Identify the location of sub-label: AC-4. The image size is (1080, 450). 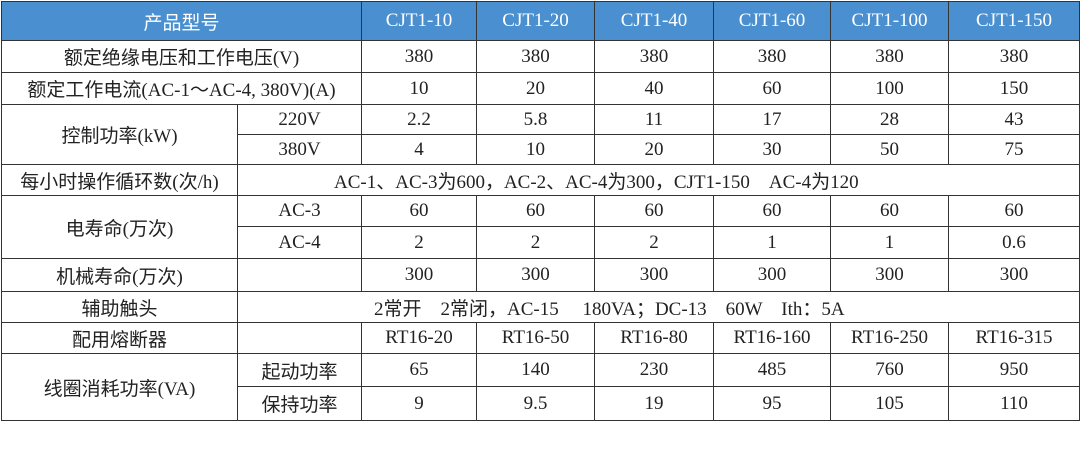
(299, 242).